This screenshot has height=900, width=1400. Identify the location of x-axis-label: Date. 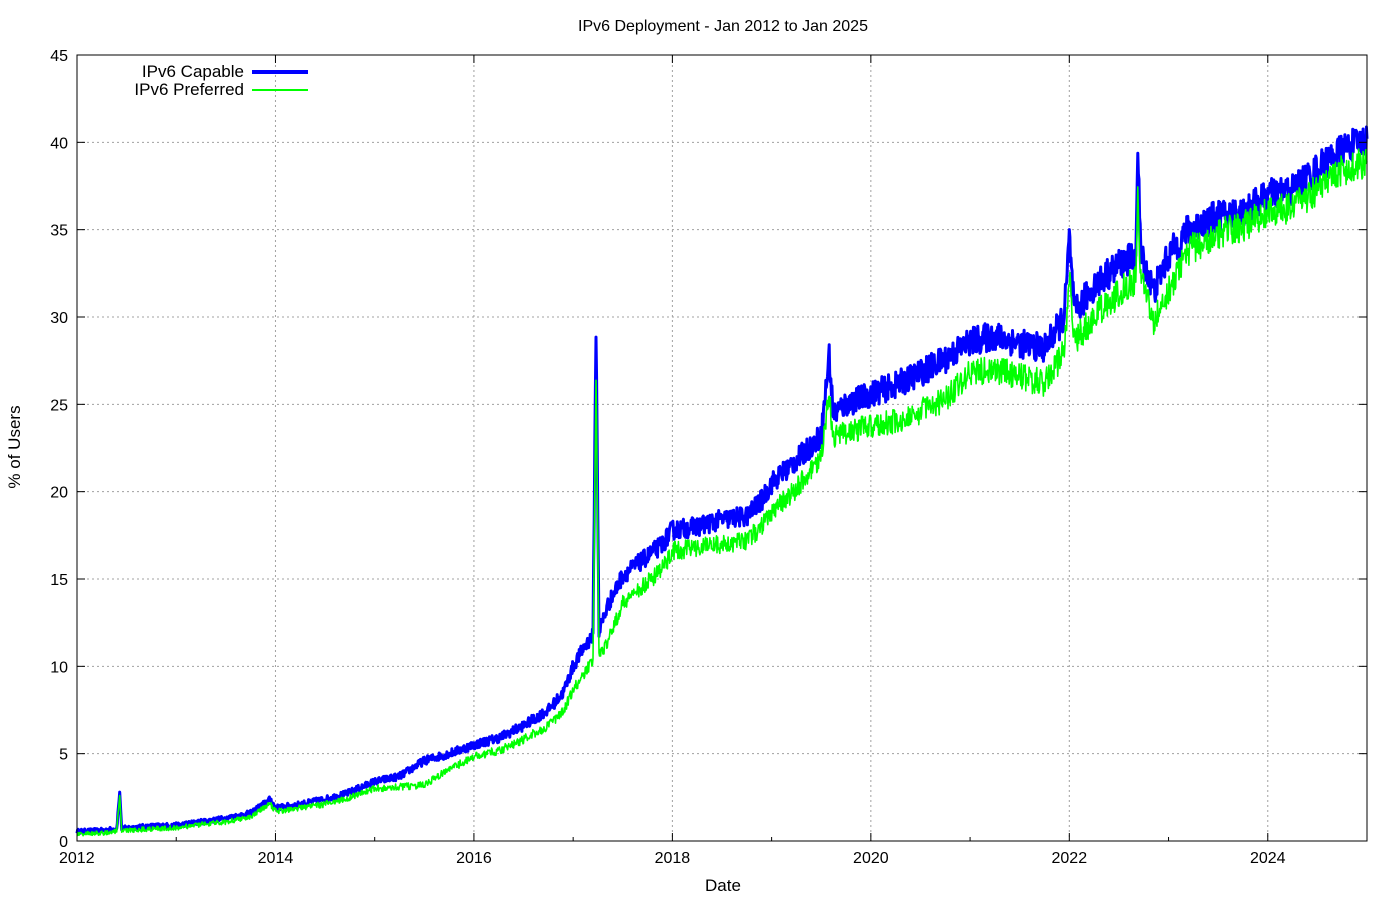
(723, 885).